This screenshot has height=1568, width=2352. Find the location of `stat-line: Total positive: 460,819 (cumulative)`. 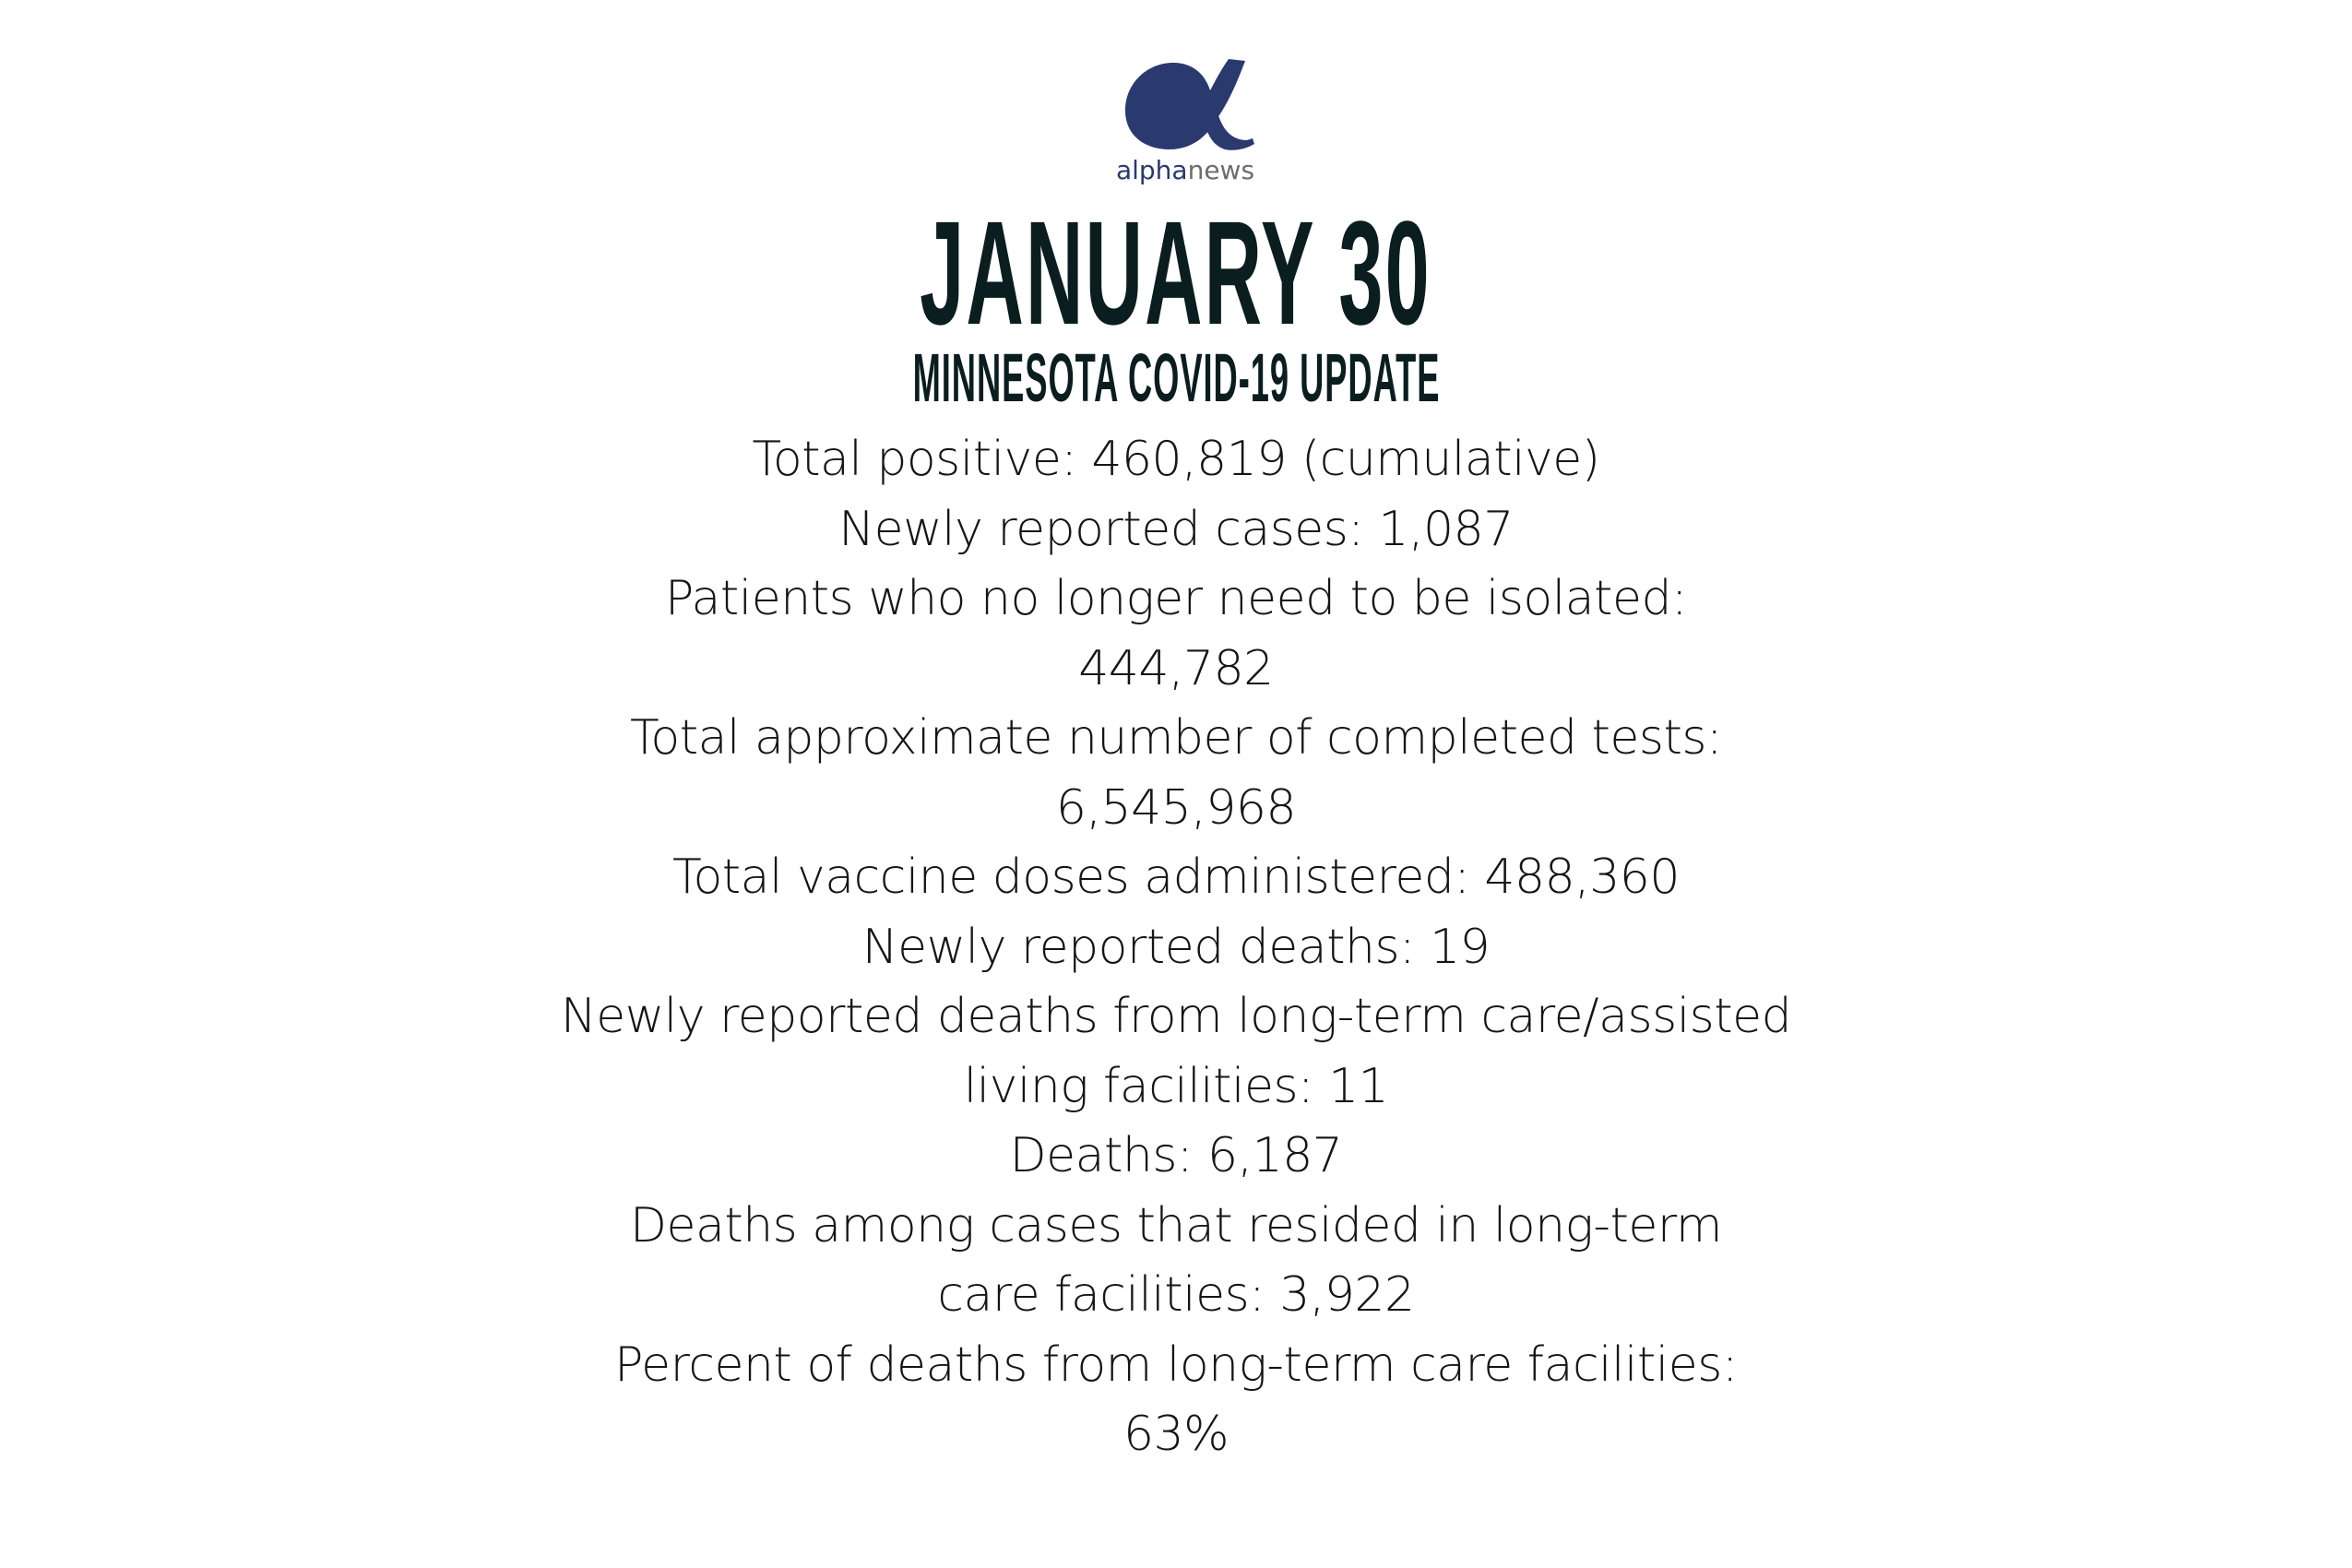

stat-line: Total positive: 460,819 (cumulative) is located at coordinates (1176, 459).